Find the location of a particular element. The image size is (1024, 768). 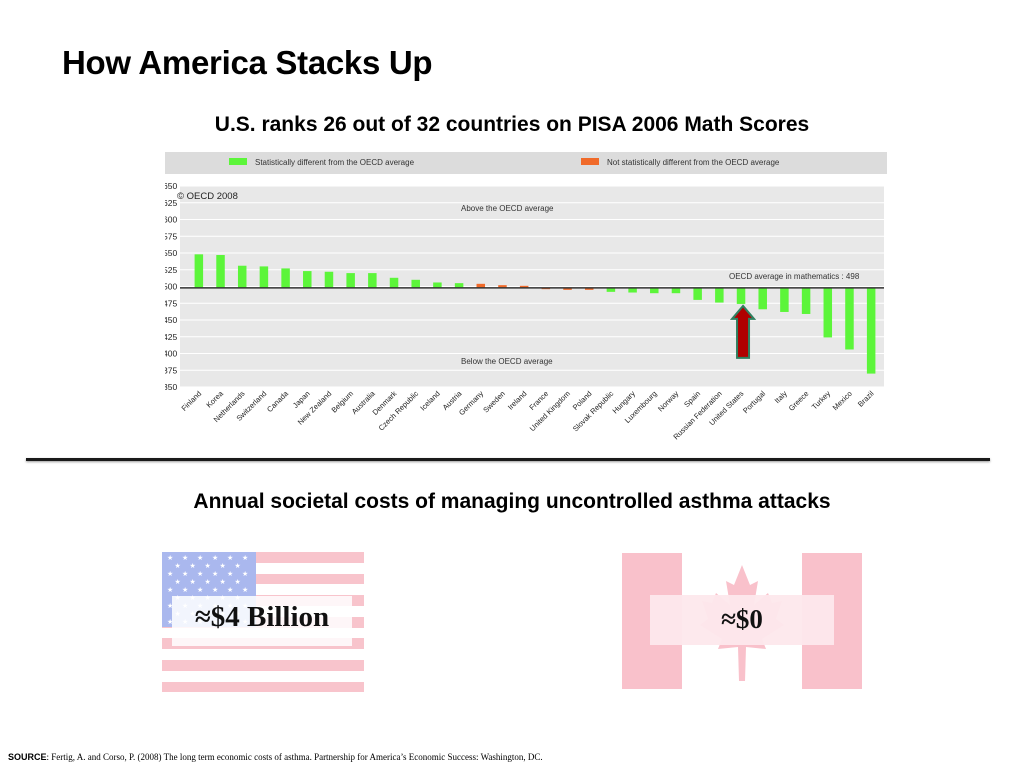

y-tick-label: 400 is located at coordinates (171, 354).